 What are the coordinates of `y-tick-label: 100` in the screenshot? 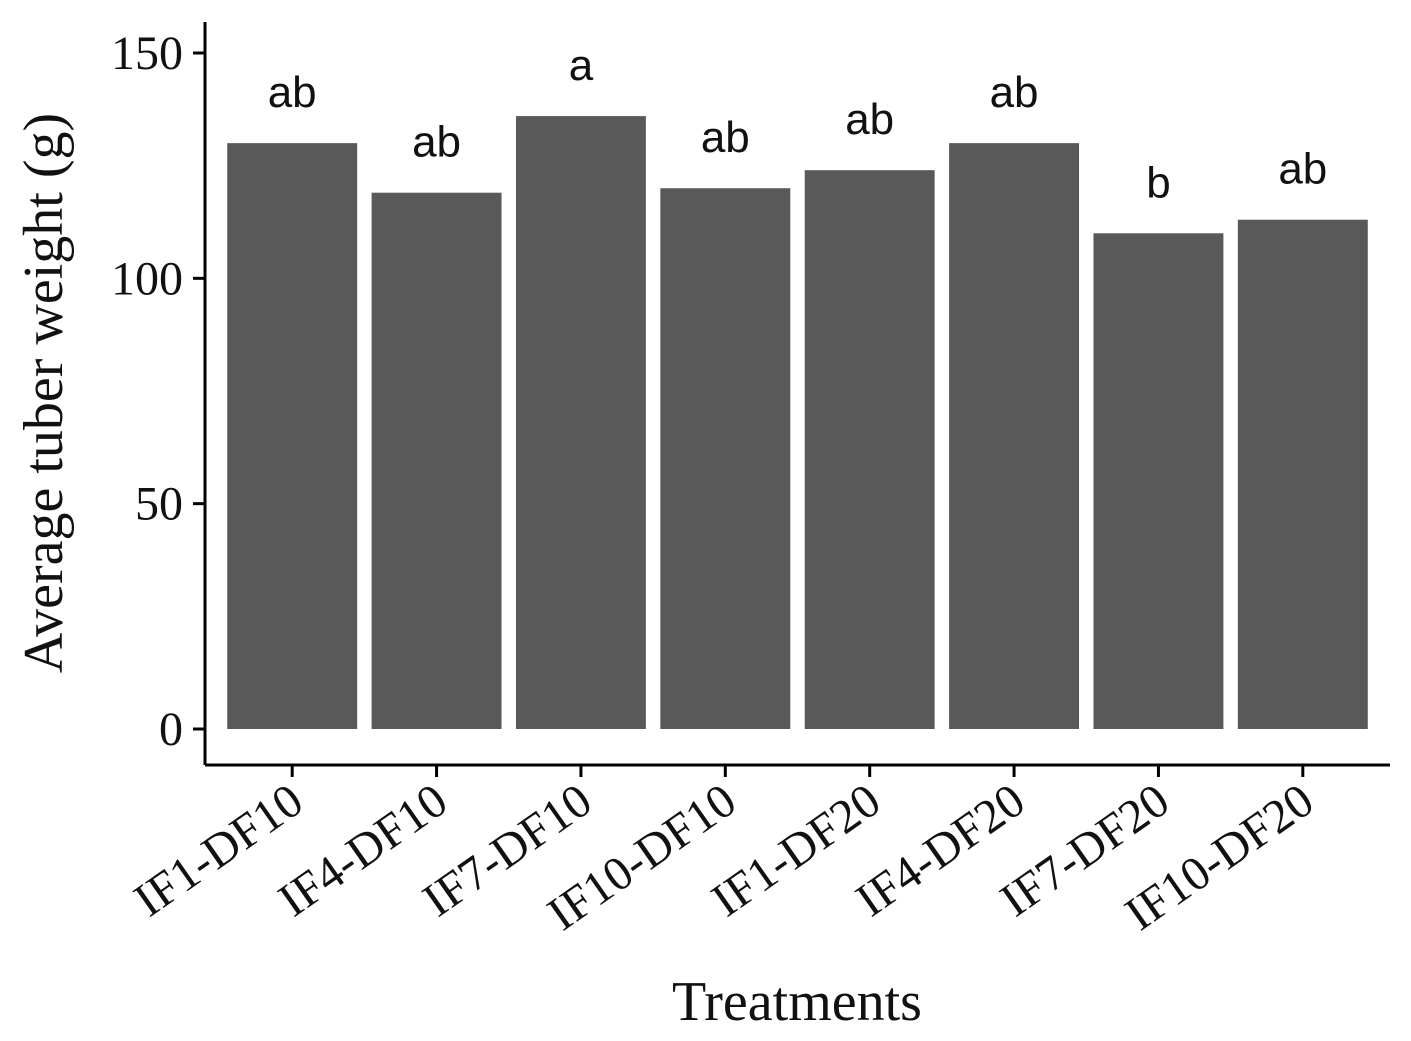 It's located at (147, 278).